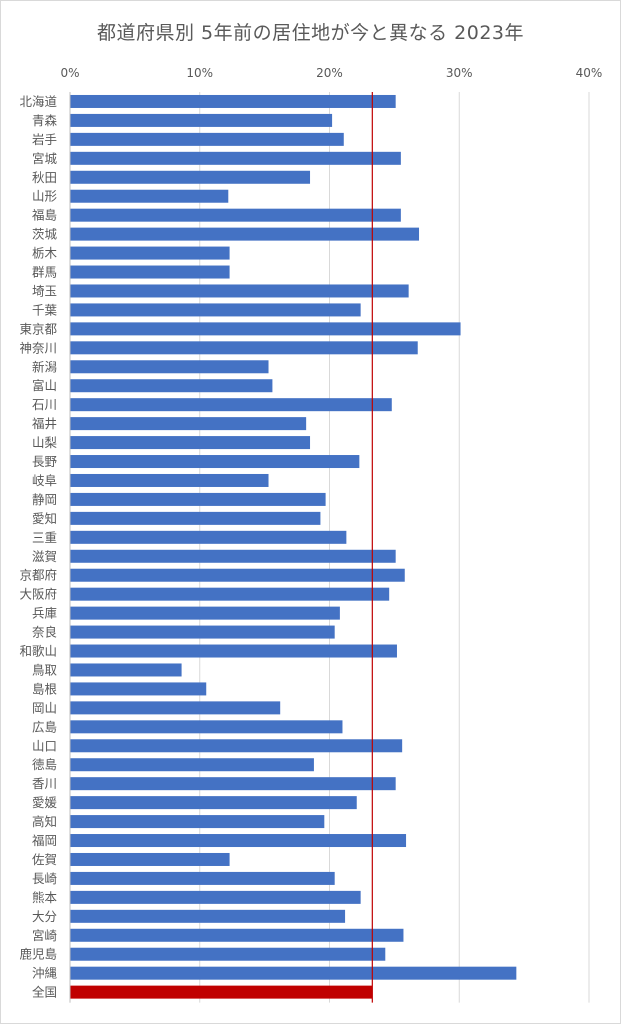  What do you see at coordinates (235, 158) in the screenshot?
I see `bar-宮城` at bounding box center [235, 158].